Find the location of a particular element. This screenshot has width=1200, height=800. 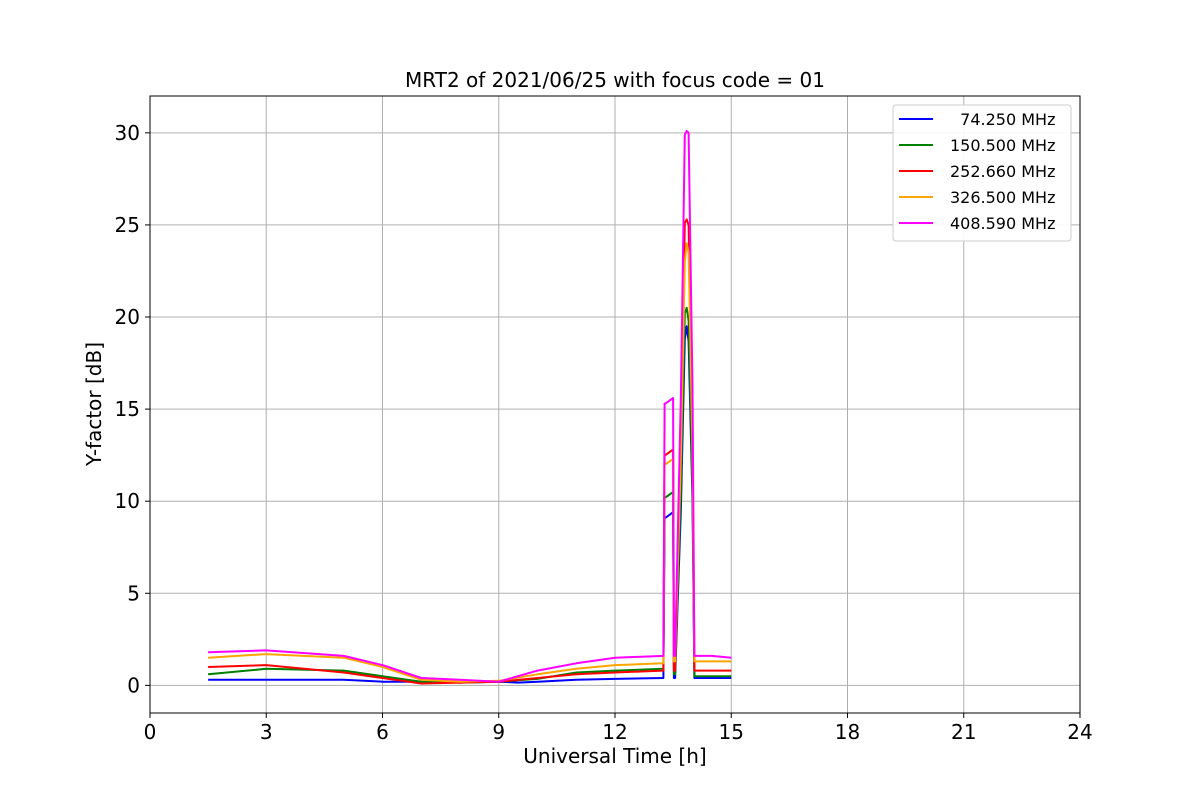

y-axis-label: Y-factor [dB] is located at coordinates (94, 404).